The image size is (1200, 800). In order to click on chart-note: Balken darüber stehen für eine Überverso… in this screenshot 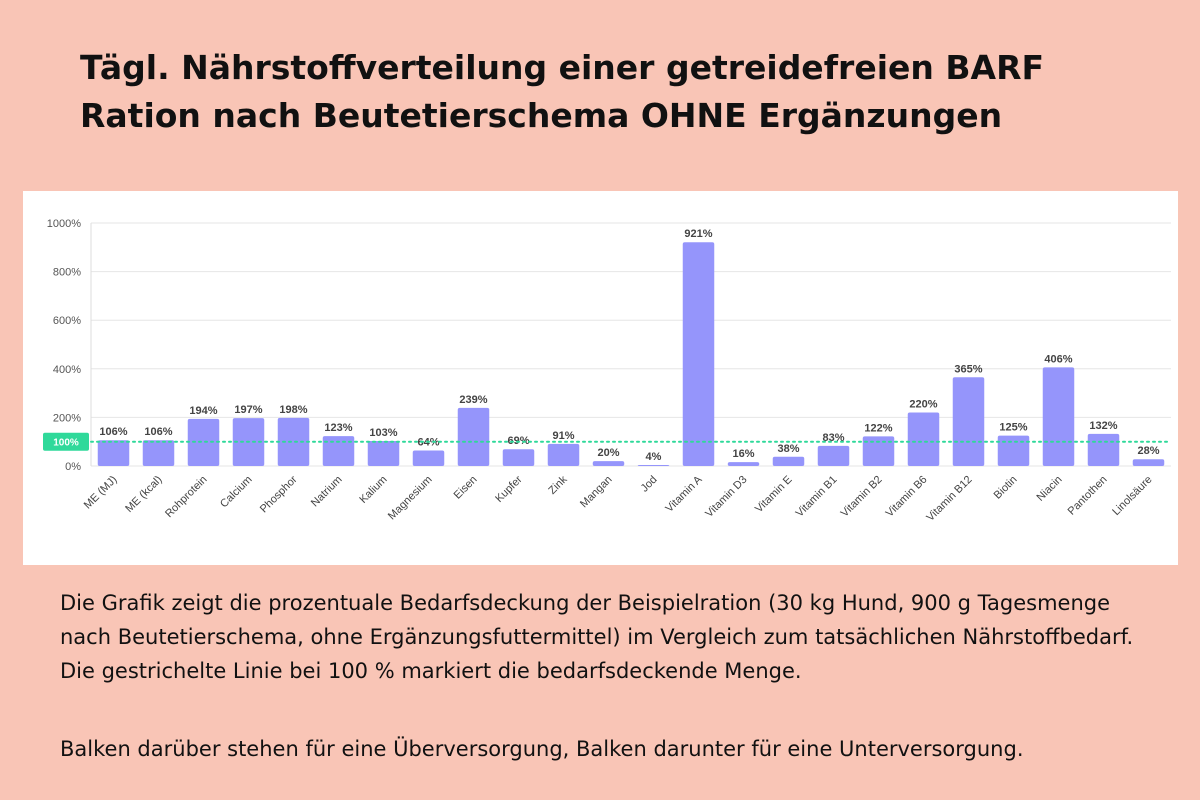, I will do `click(542, 749)`.